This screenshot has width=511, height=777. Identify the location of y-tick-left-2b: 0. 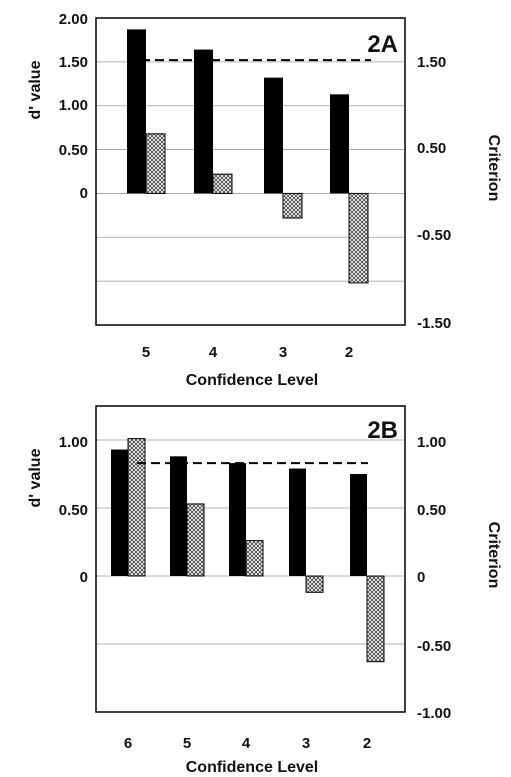
(84, 577).